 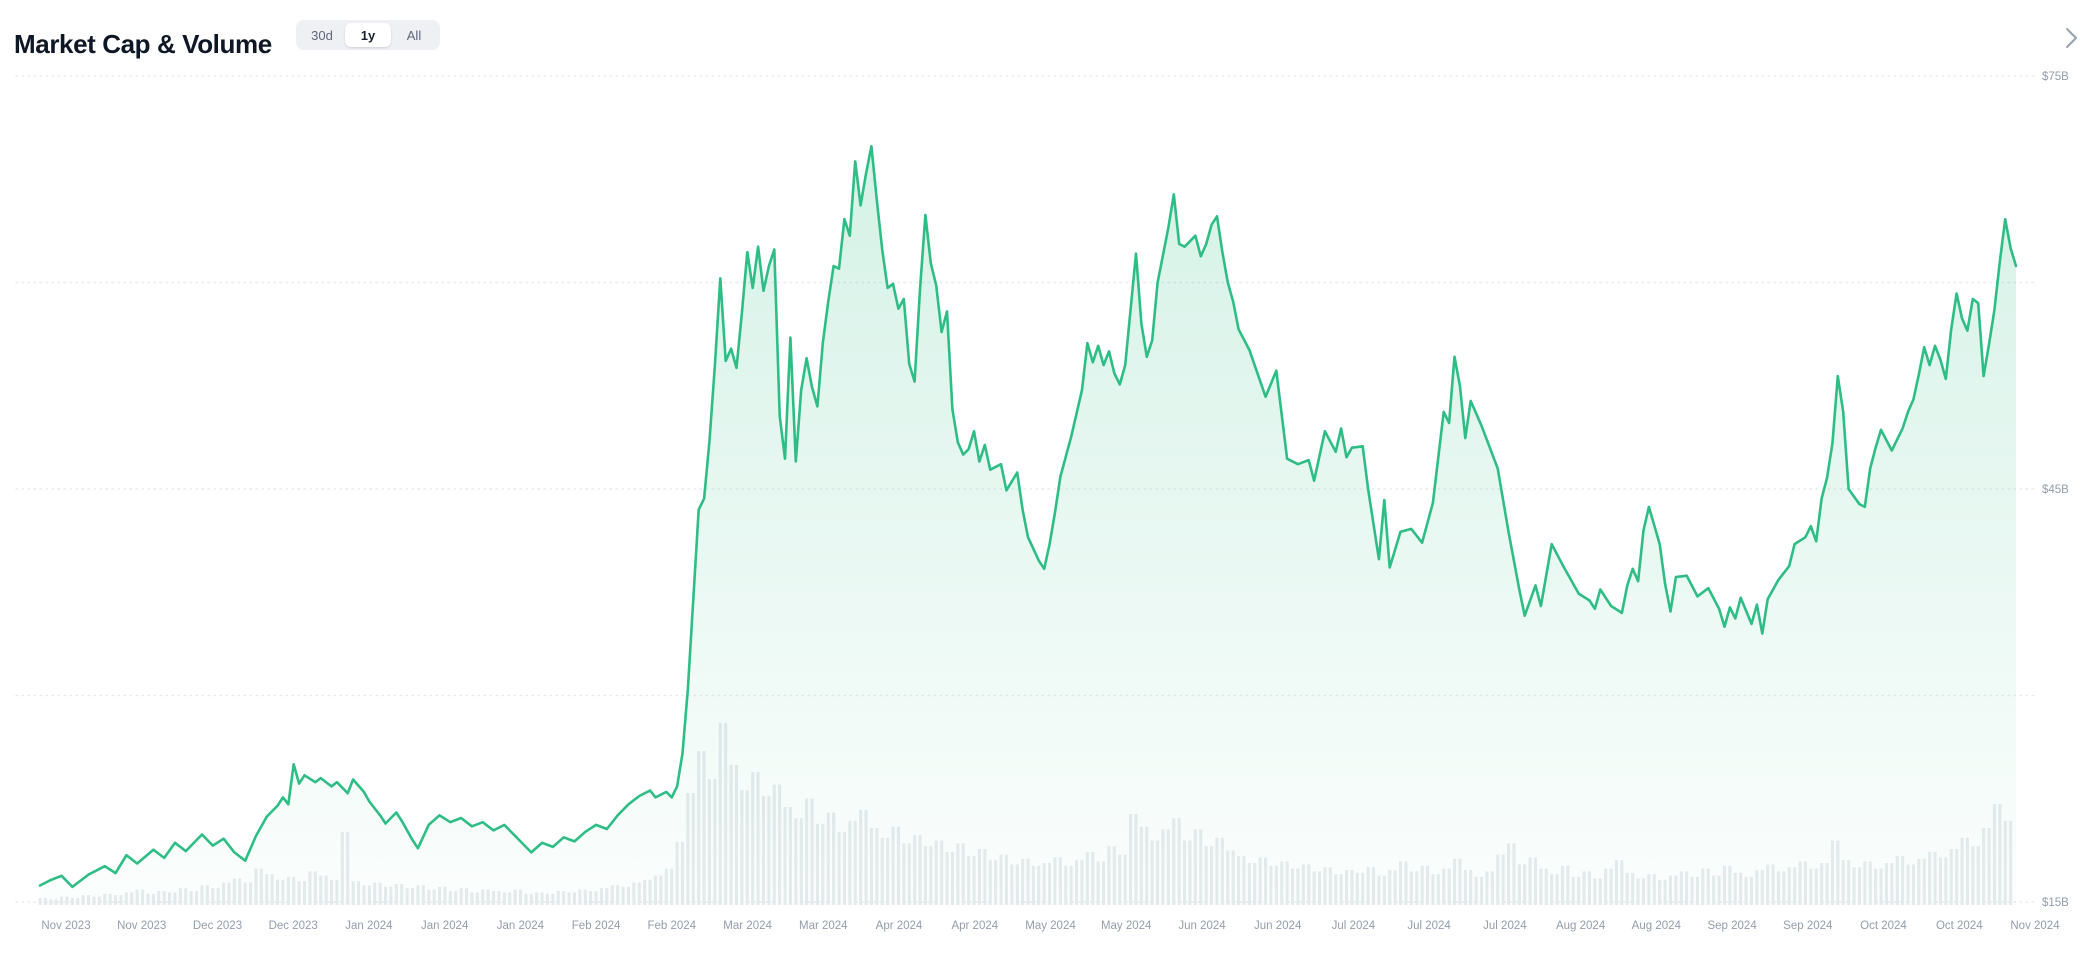 I want to click on y-axis-label: $75B, so click(x=2055, y=77).